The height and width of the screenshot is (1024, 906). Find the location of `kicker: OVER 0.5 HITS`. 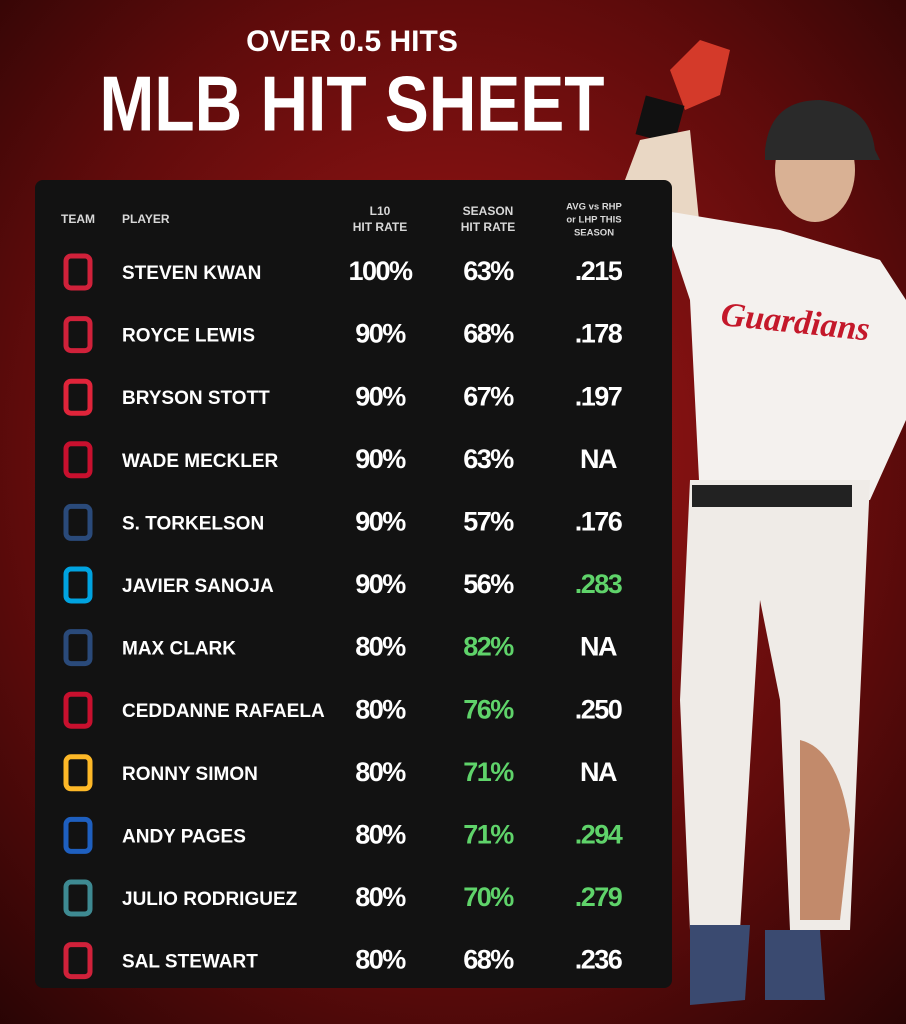

kicker: OVER 0.5 HITS is located at coordinates (352, 41).